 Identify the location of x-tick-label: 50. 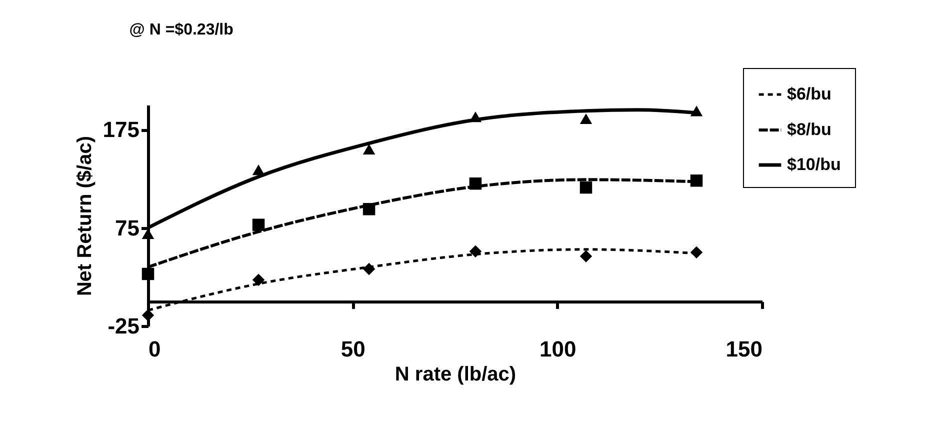
(353, 349).